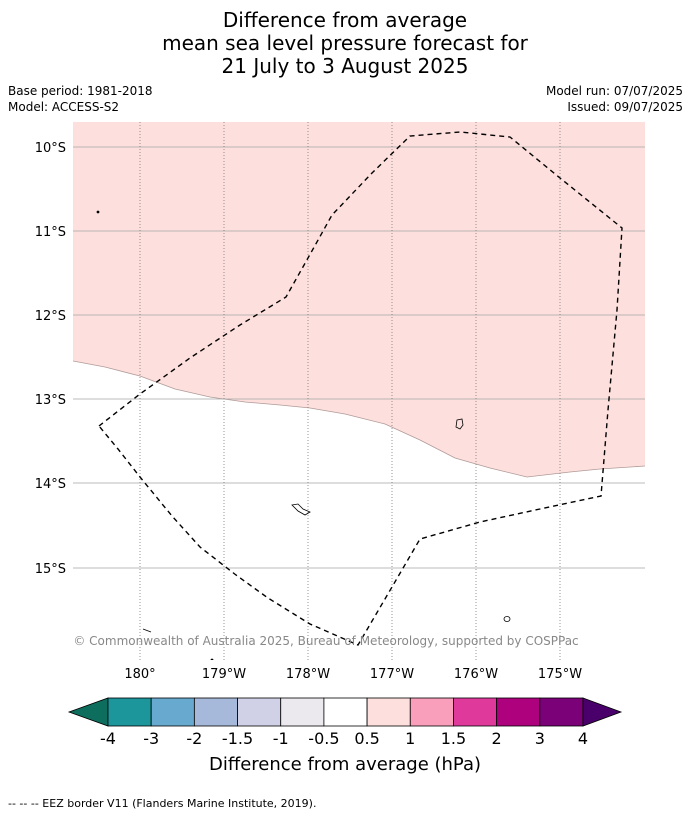 The width and height of the screenshot is (690, 816). What do you see at coordinates (323, 738) in the screenshot?
I see `colorbar-tick-label: -0.5` at bounding box center [323, 738].